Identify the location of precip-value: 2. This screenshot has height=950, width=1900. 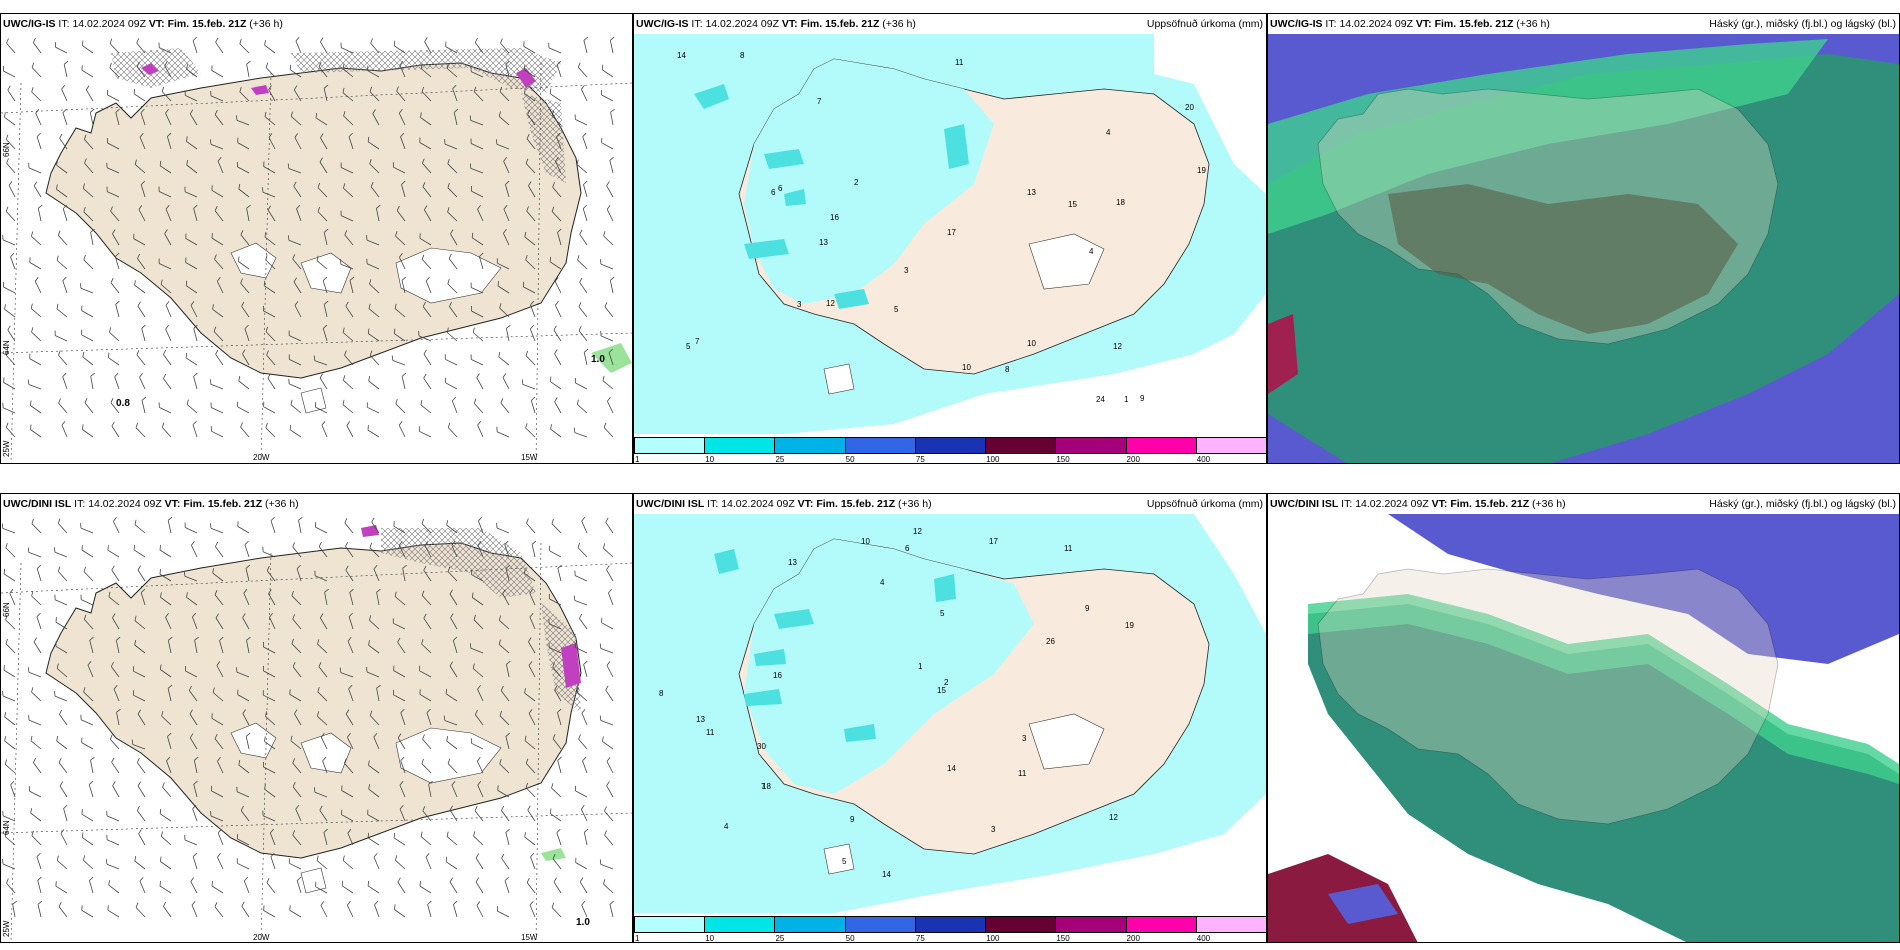
(856, 182).